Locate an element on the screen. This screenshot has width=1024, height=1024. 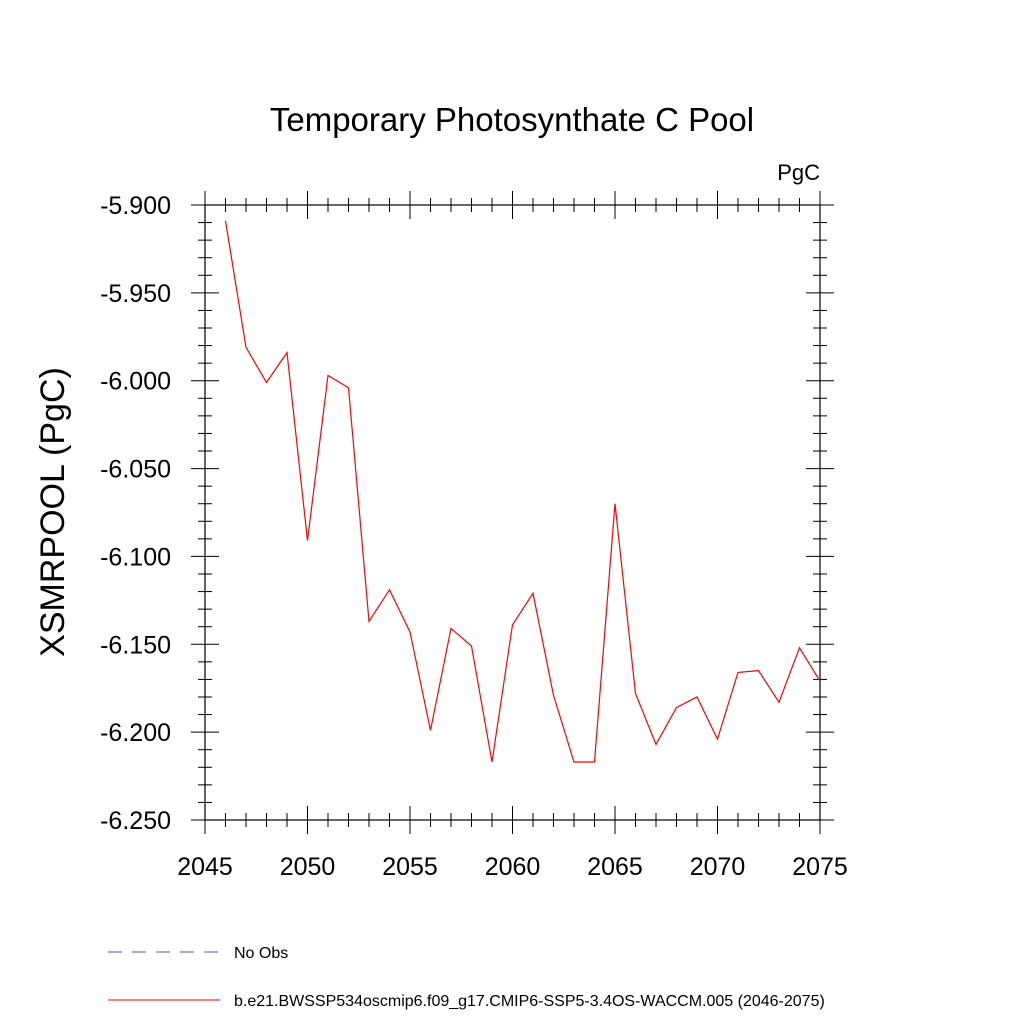
y-tick-label: -6.050 is located at coordinates (135, 470).